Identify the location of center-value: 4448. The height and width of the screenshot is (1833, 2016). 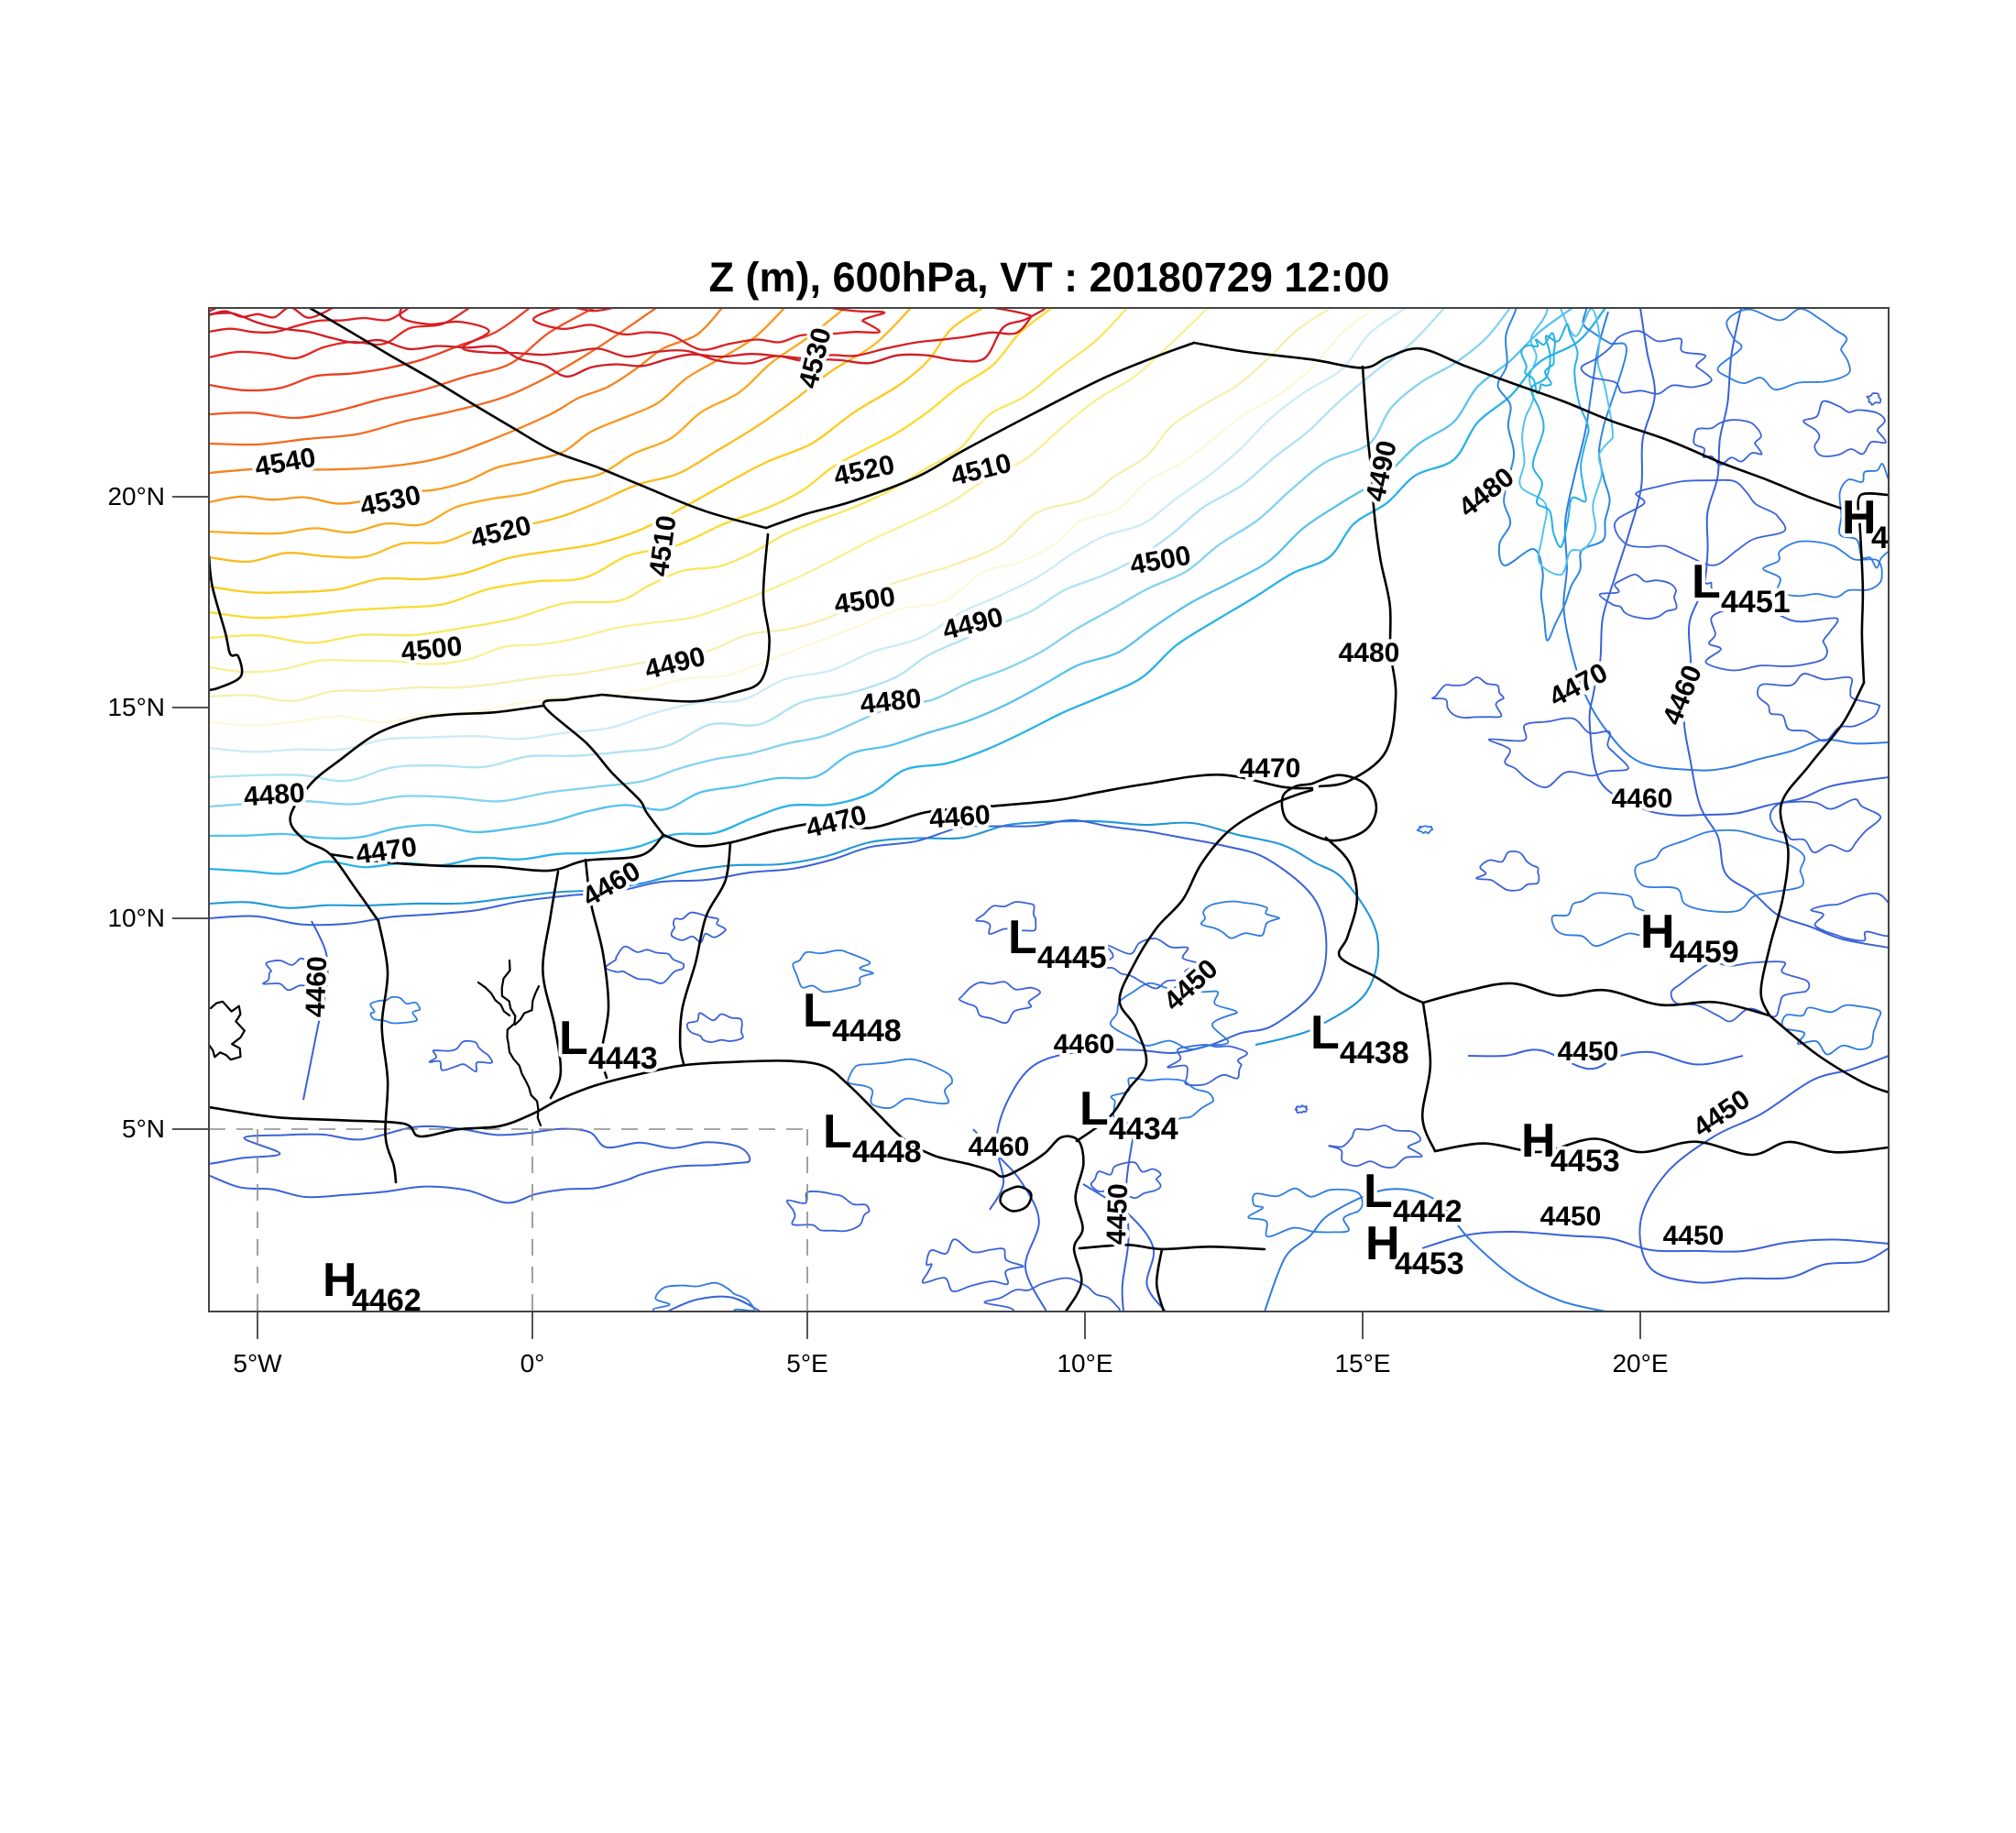
(887, 1152).